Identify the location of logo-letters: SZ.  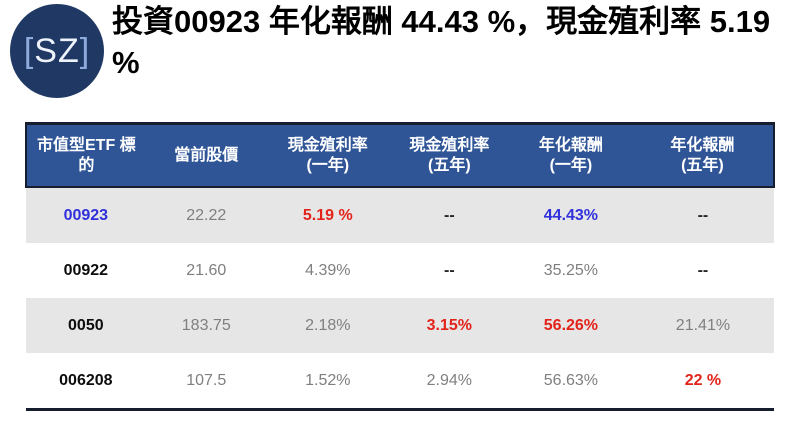
(57, 50).